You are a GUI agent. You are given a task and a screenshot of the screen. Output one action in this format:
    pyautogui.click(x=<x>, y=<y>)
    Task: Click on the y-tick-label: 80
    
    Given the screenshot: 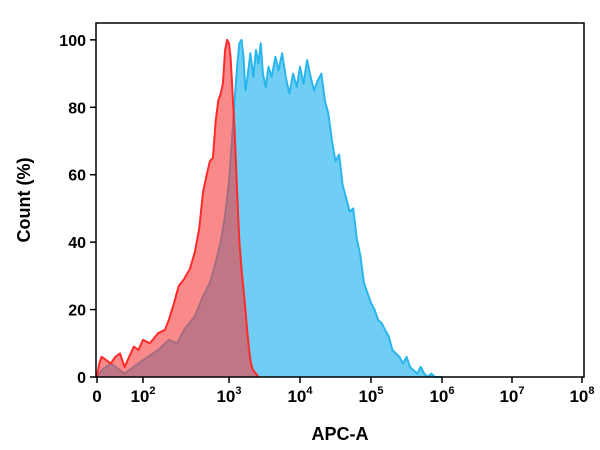 What is the action you would take?
    pyautogui.click(x=77, y=108)
    